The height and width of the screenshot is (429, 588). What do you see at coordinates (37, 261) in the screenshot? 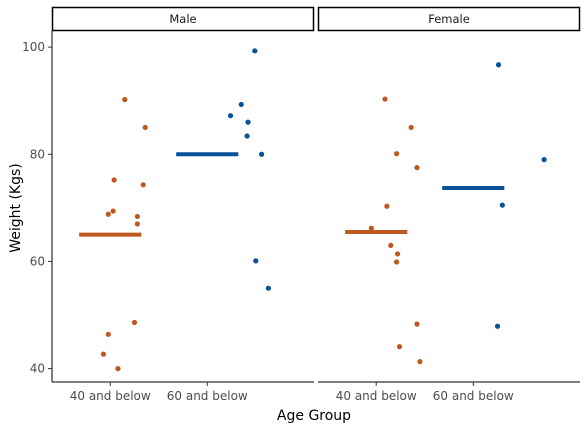
I see `y-tick-label: 60` at bounding box center [37, 261].